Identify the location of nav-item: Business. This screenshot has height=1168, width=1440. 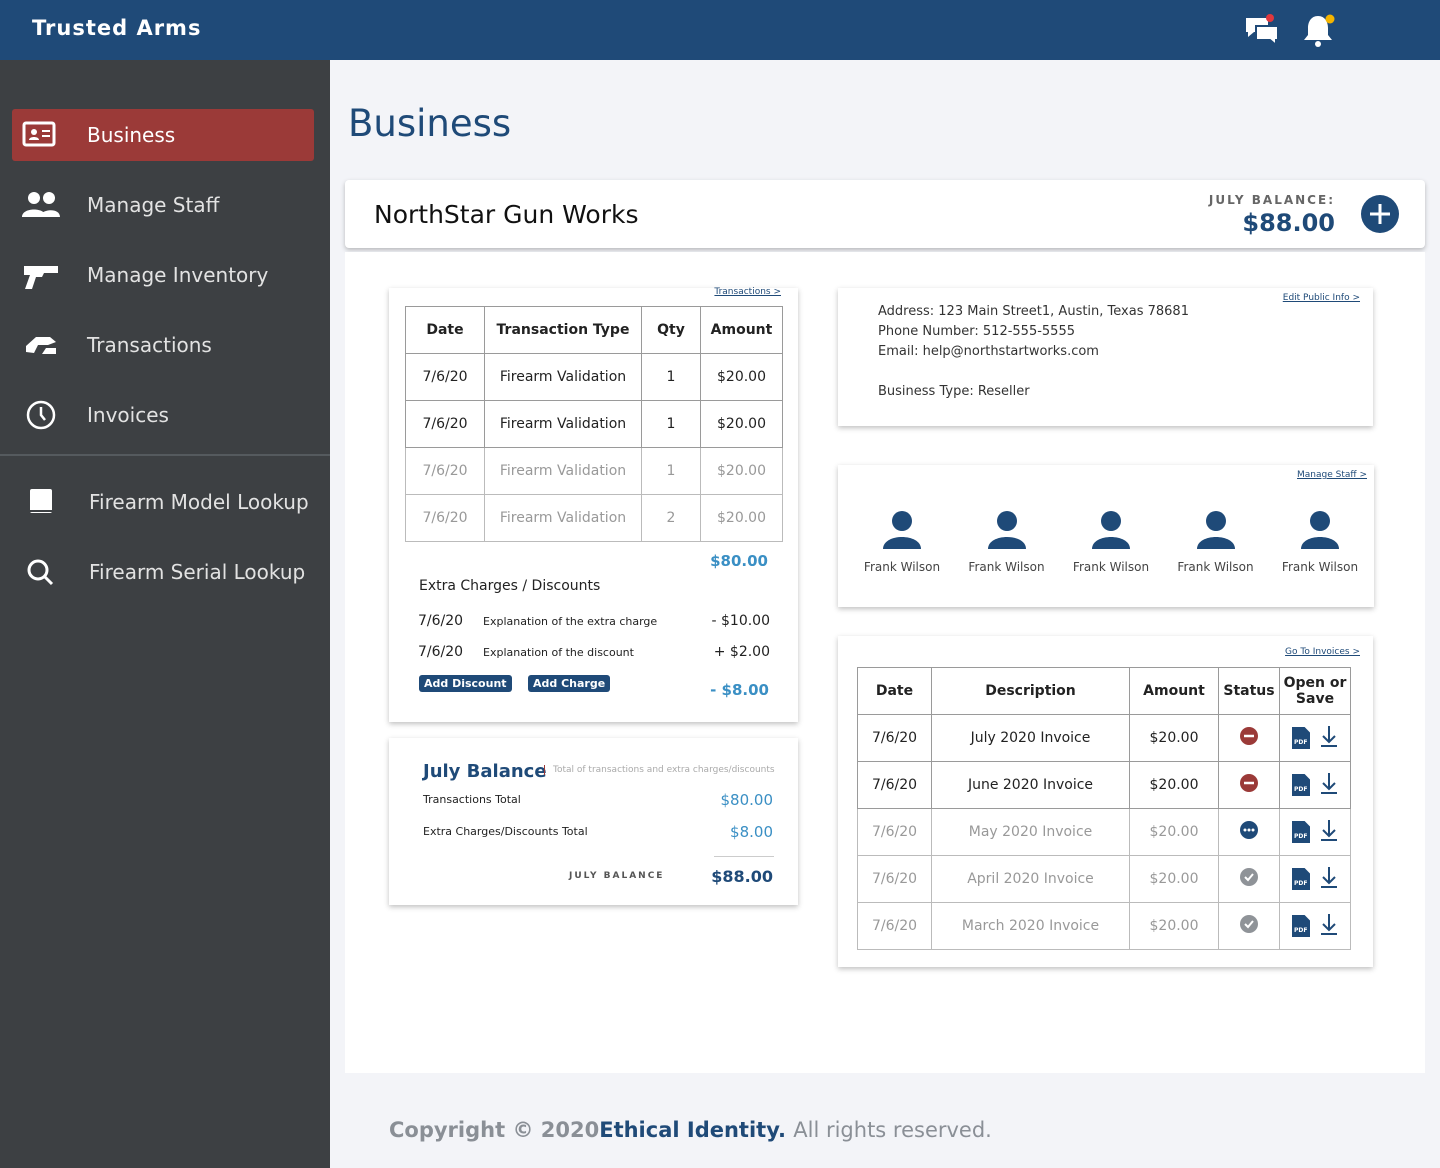
(163, 135).